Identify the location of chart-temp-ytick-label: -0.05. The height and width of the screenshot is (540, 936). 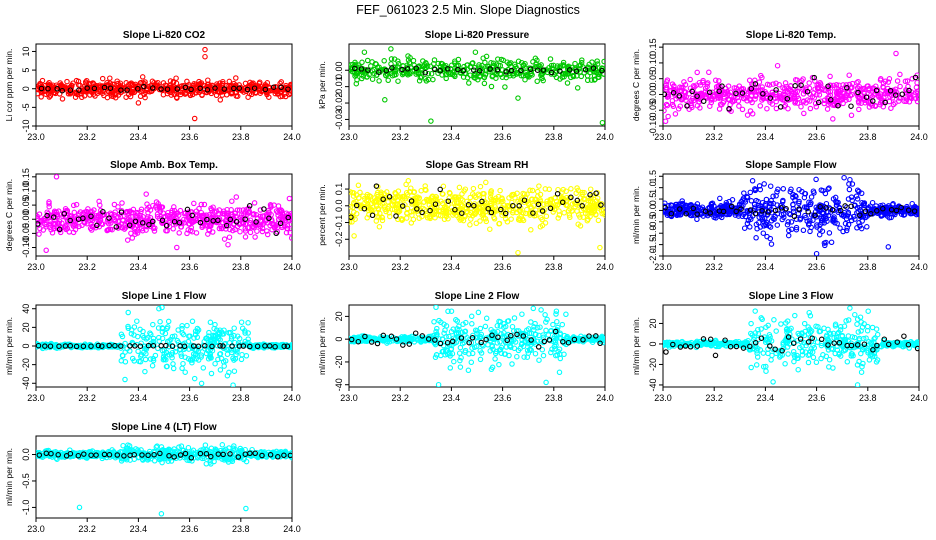
(653, 110).